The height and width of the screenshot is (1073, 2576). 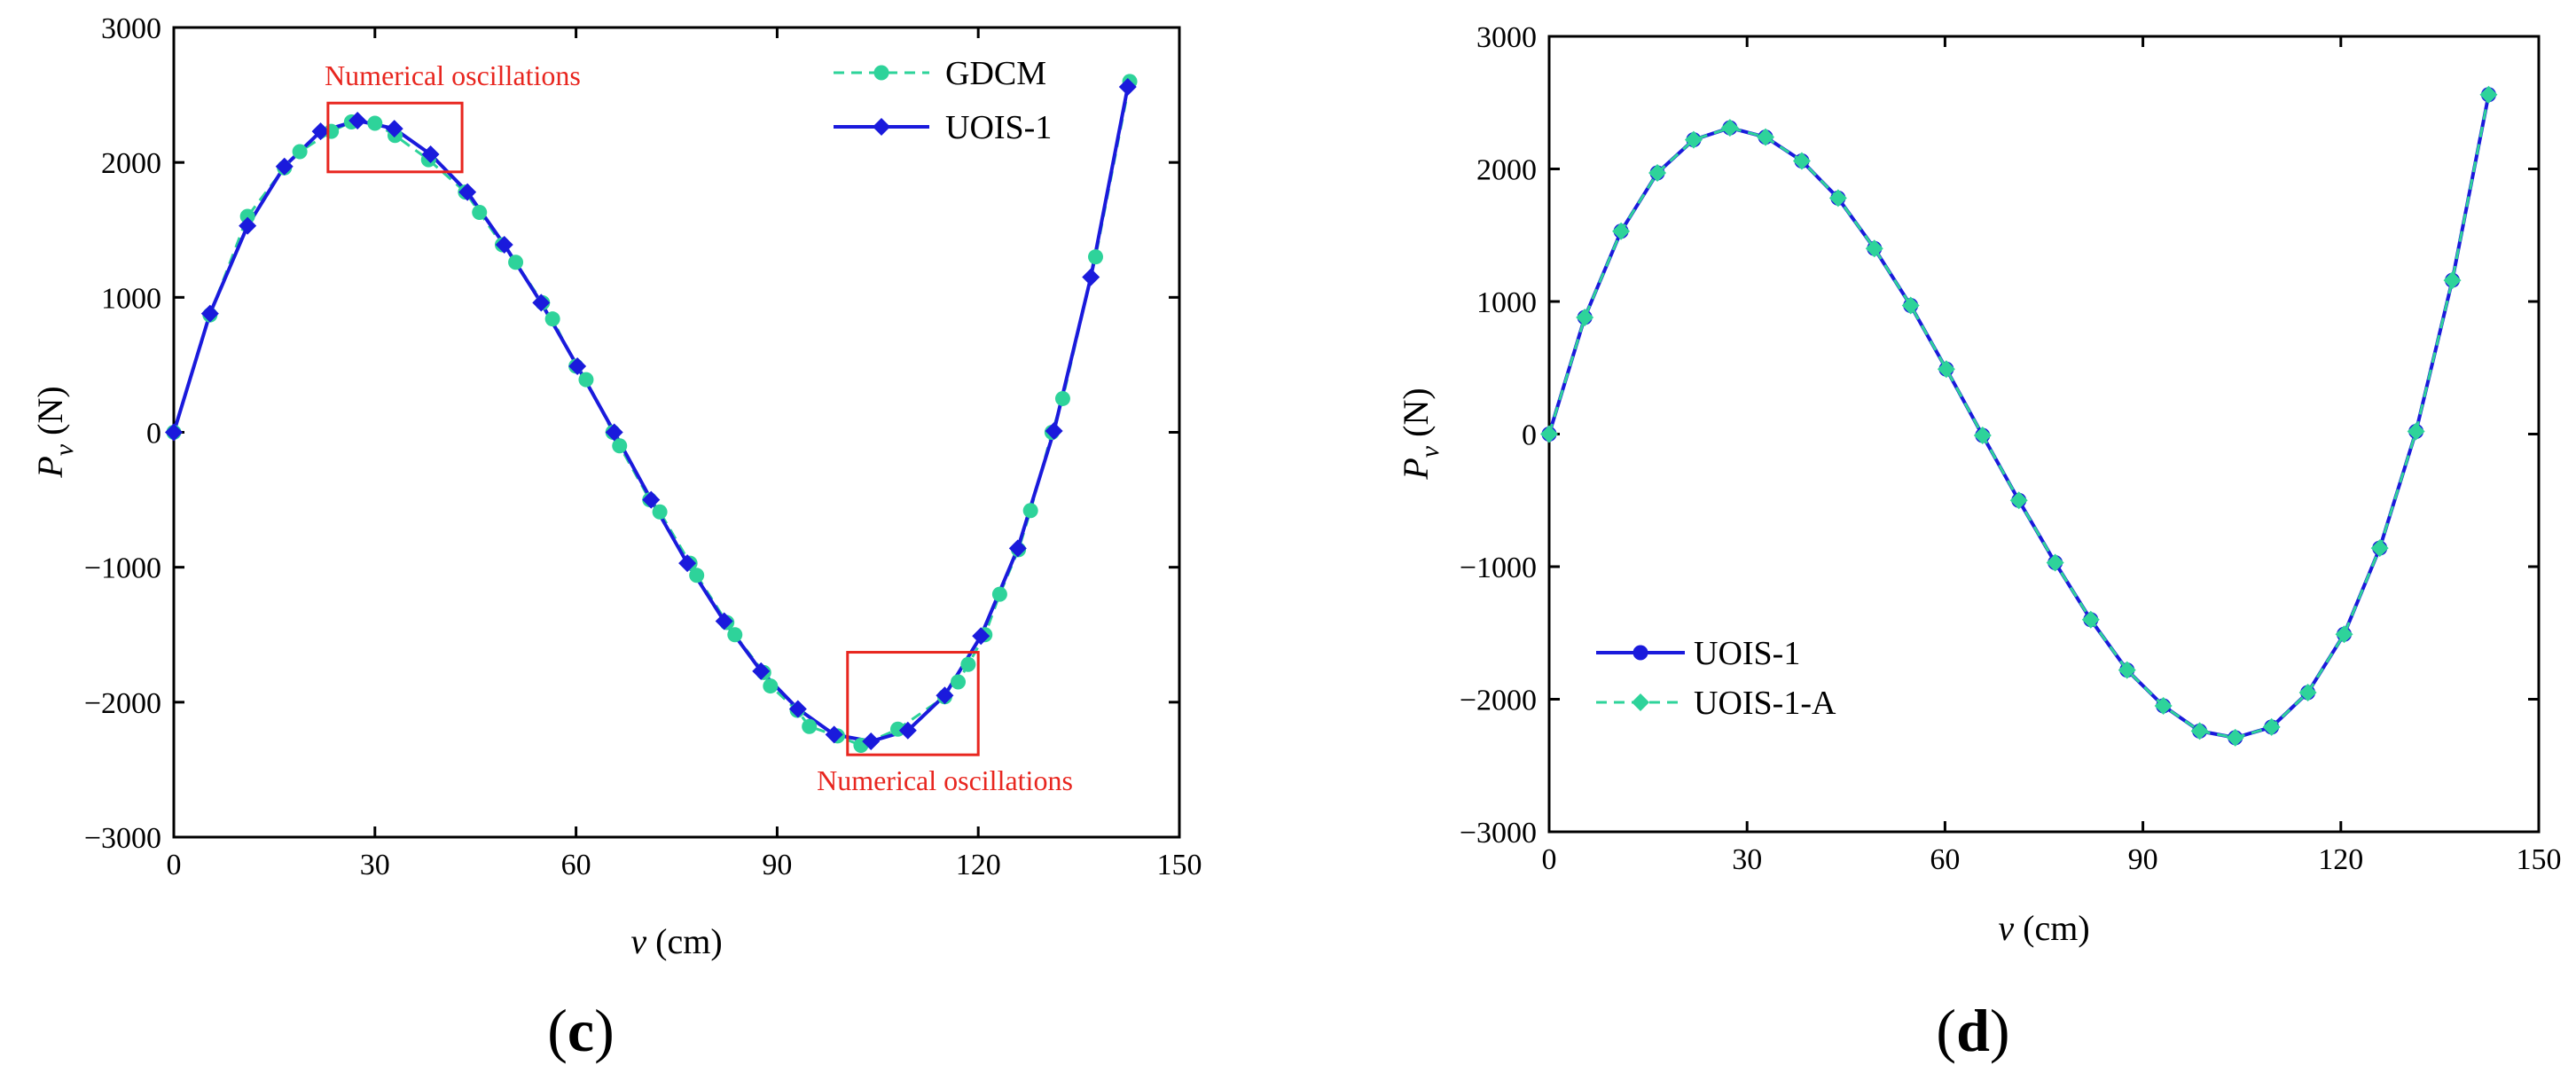 I want to click on legend: UOIS-1 UOIS-1-A, so click(x=1716, y=679).